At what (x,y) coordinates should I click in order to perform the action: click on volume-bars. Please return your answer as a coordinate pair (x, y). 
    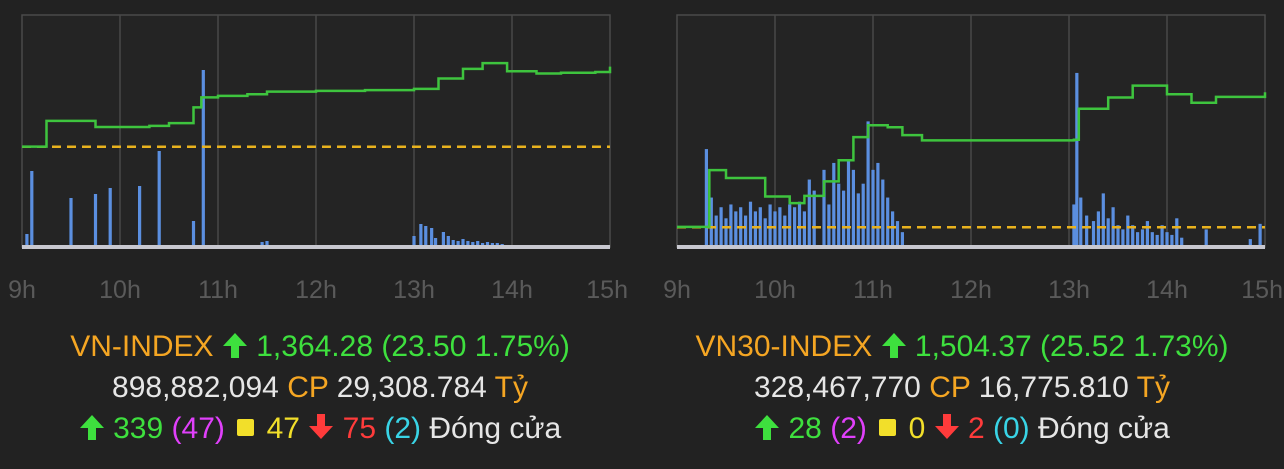
    Looking at the image, I should click on (264, 158).